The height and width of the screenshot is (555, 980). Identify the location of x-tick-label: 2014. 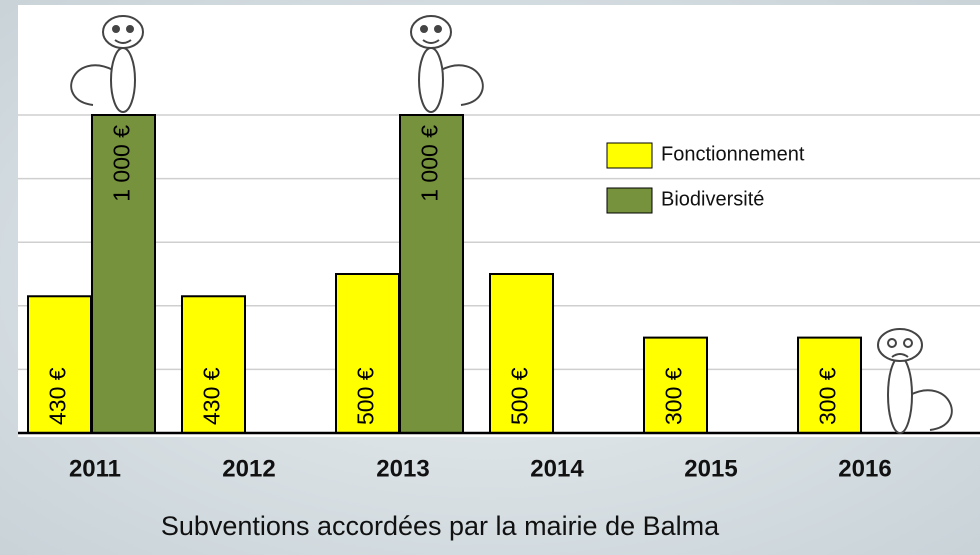
(557, 468).